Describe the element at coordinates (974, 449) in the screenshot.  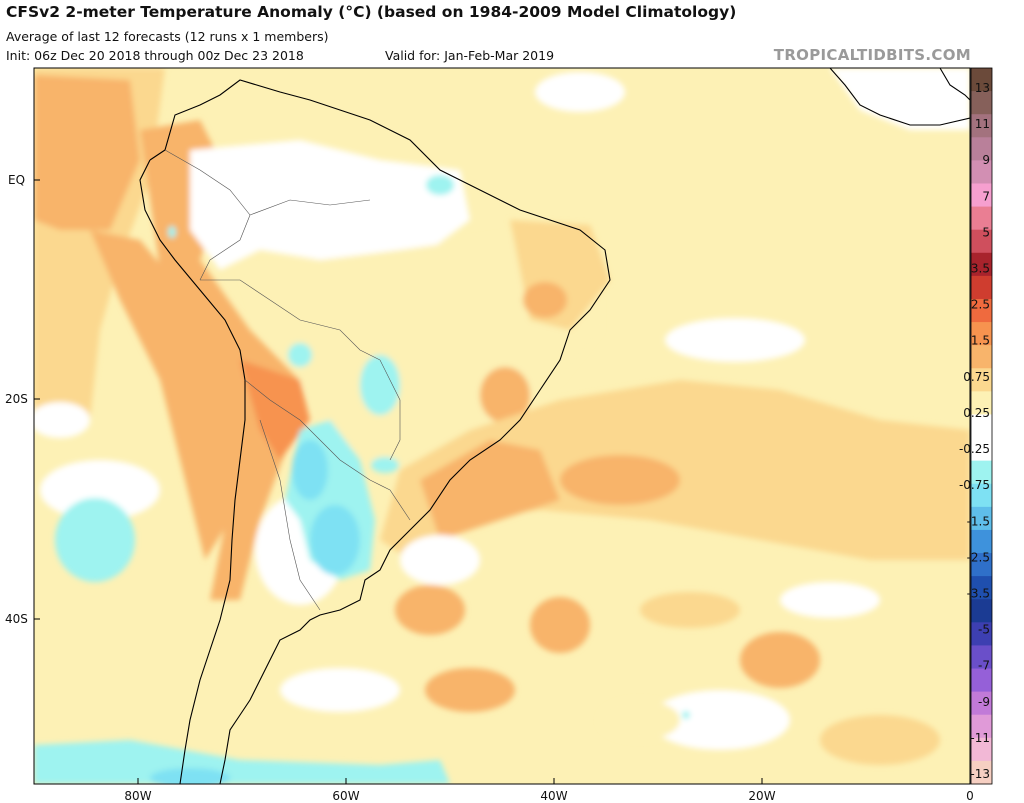
I see `colorbar-label: -0.25` at that location.